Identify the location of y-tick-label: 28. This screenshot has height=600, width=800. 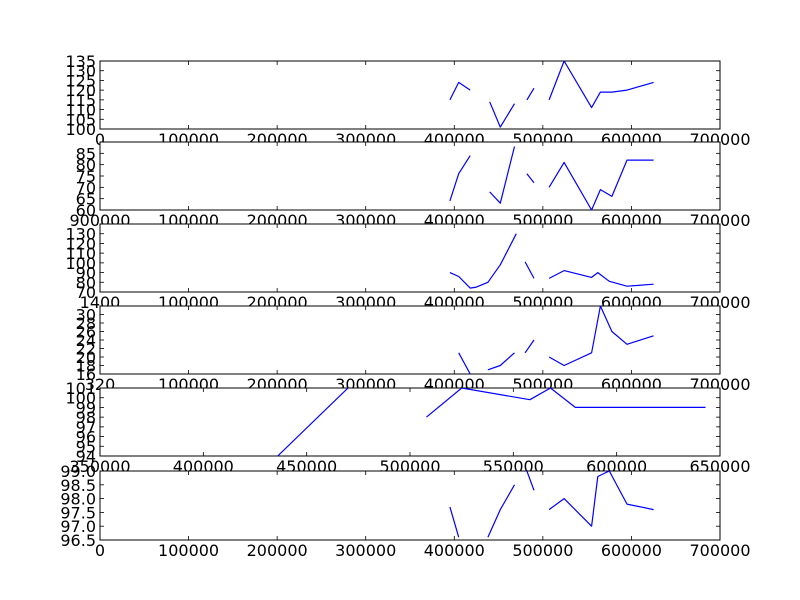
(86, 323).